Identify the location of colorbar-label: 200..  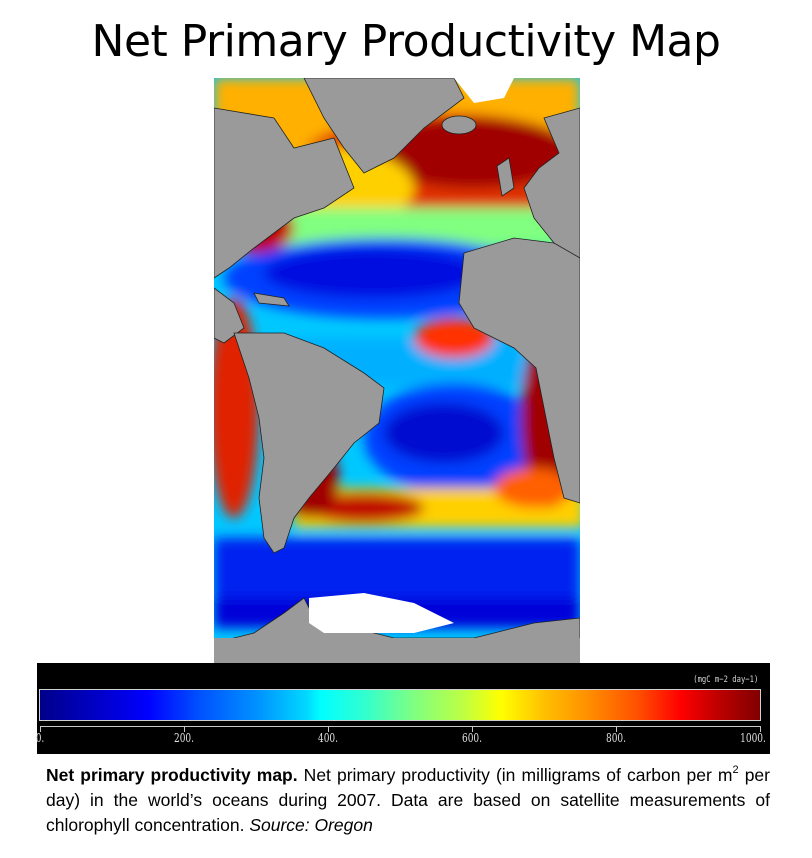
(184, 738).